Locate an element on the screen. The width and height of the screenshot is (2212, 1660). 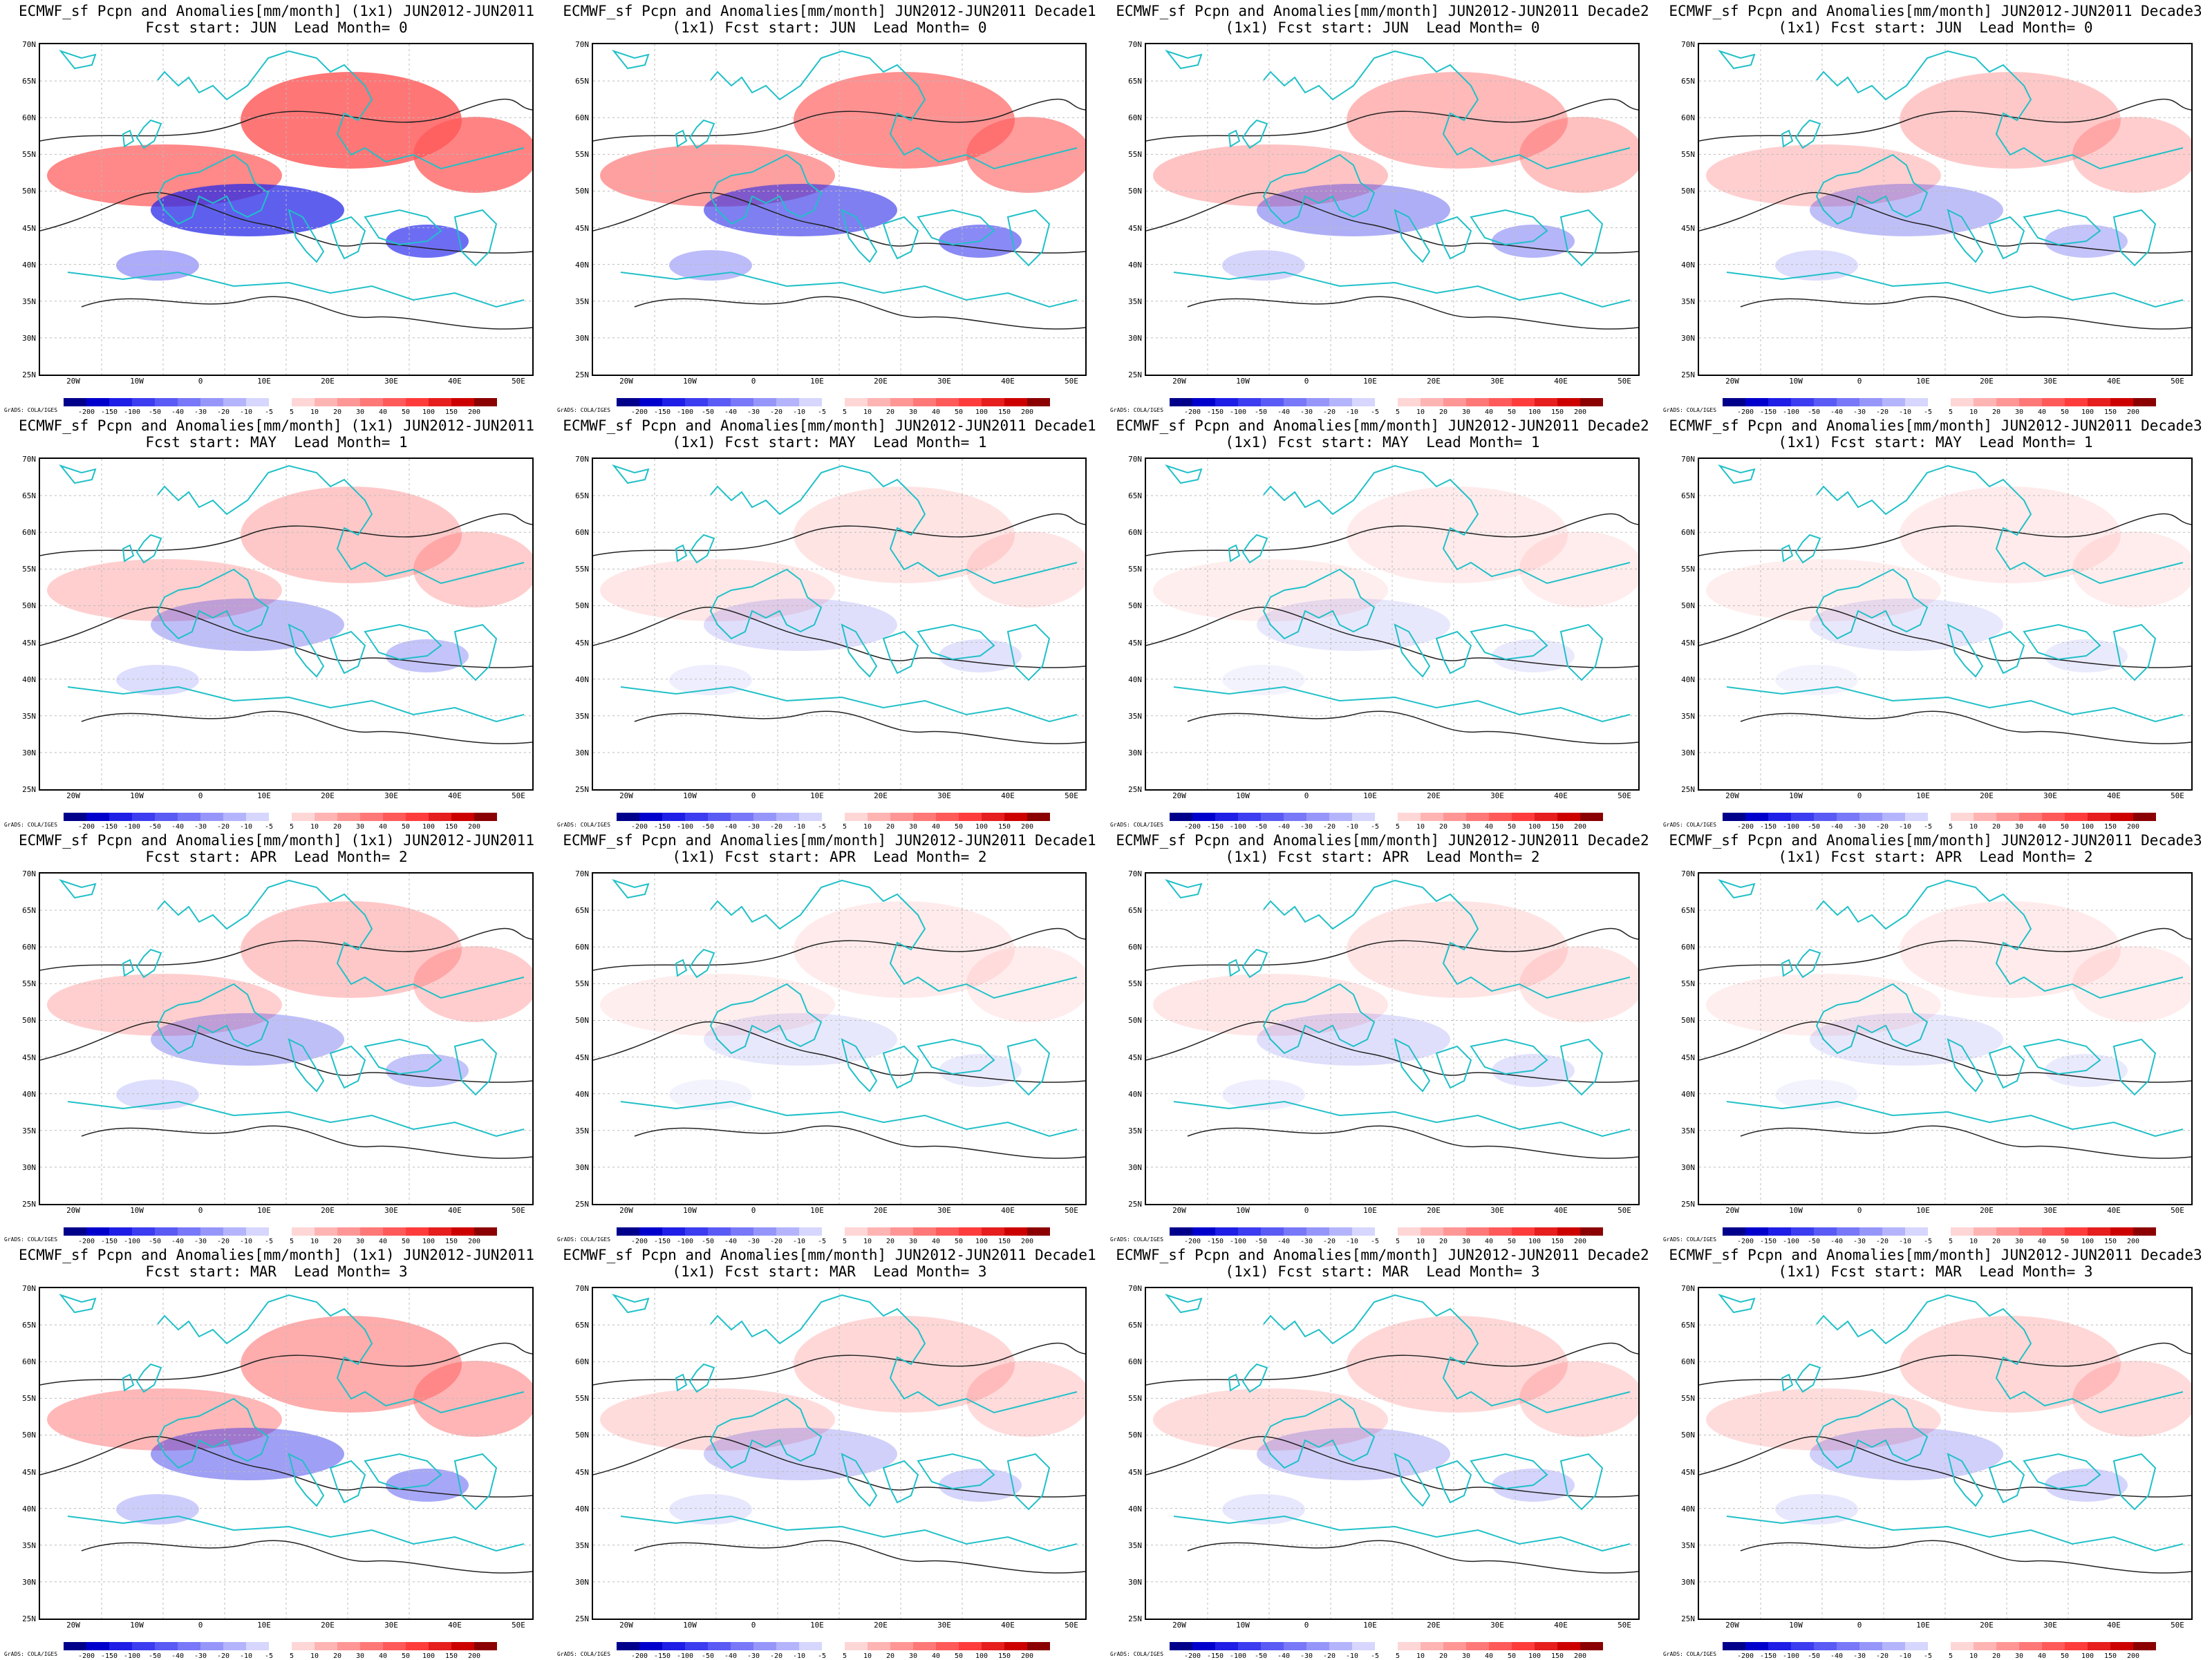
colorbar-label: 50 is located at coordinates (959, 1656).